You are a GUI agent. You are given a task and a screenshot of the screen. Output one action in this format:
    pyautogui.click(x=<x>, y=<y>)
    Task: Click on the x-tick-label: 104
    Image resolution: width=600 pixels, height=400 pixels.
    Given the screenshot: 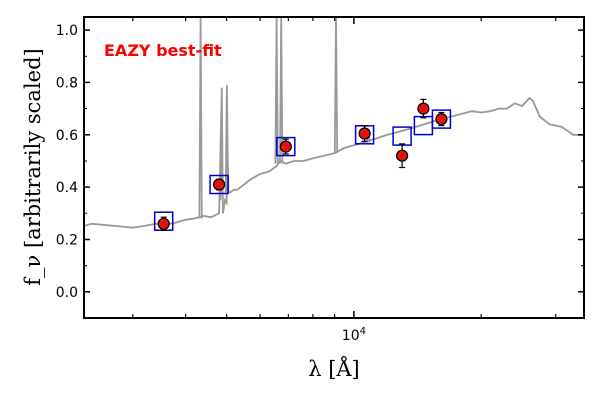 What is the action you would take?
    pyautogui.click(x=354, y=335)
    